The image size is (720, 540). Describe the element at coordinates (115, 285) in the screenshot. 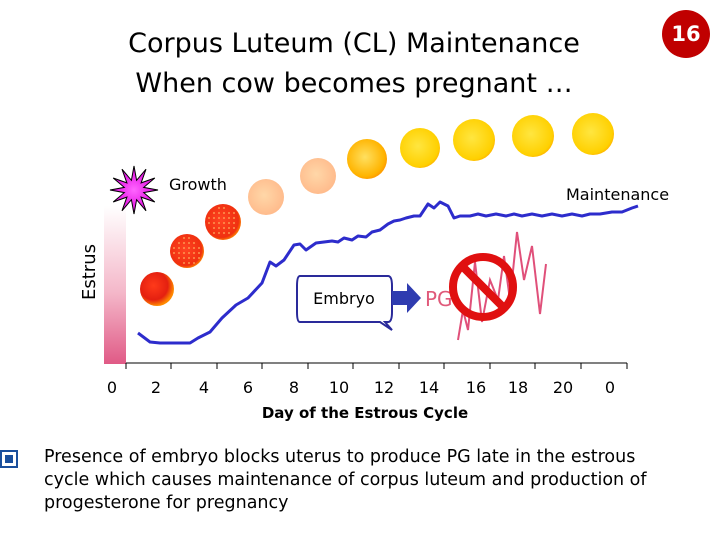

I see `estrus-bar` at that location.